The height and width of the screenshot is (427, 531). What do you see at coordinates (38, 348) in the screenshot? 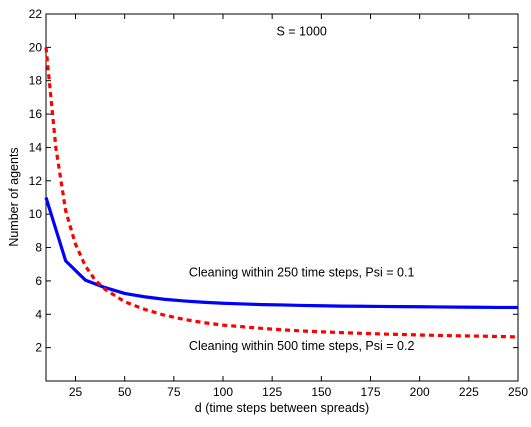
I see `y-tick-label: 2` at bounding box center [38, 348].